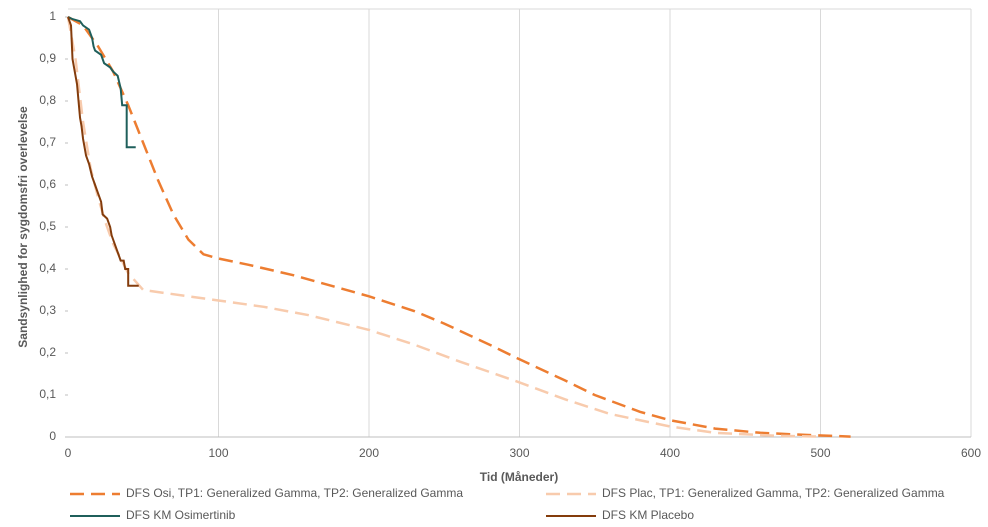 The width and height of the screenshot is (988, 527). Describe the element at coordinates (971, 453) in the screenshot. I see `x-tick-label: 600` at that location.